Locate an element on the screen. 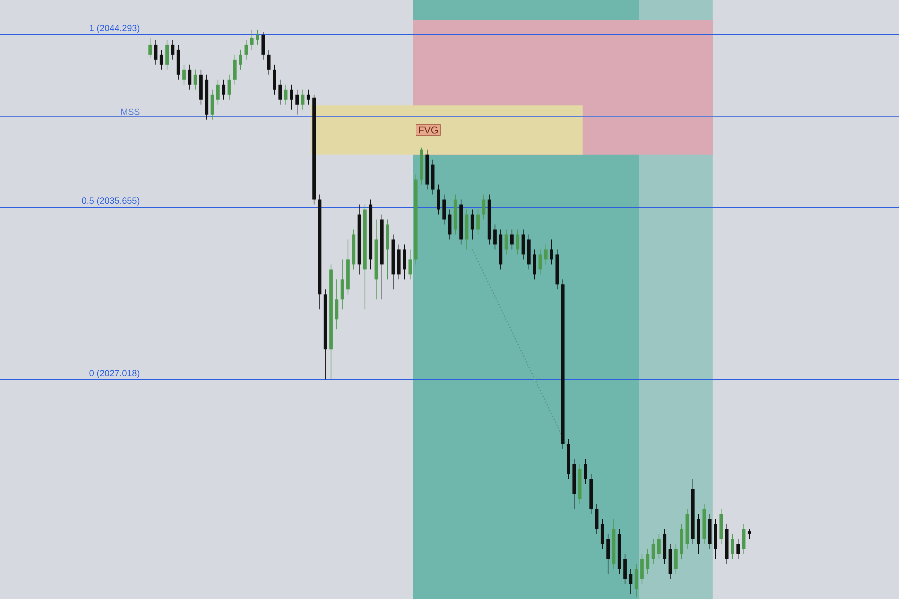  ref-line-label: 0.5 (2035.655) is located at coordinates (111, 201).